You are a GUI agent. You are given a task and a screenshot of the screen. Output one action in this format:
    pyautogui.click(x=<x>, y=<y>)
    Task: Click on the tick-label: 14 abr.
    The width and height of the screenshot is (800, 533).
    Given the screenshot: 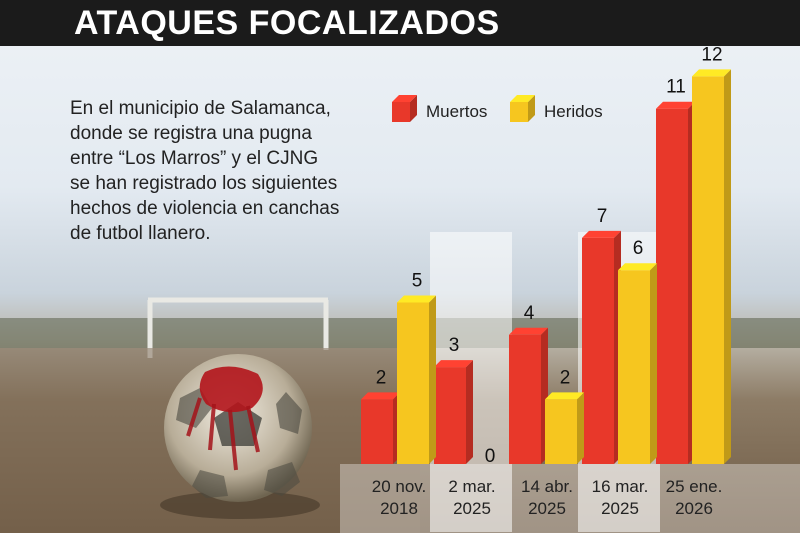 What is the action you would take?
    pyautogui.click(x=547, y=486)
    